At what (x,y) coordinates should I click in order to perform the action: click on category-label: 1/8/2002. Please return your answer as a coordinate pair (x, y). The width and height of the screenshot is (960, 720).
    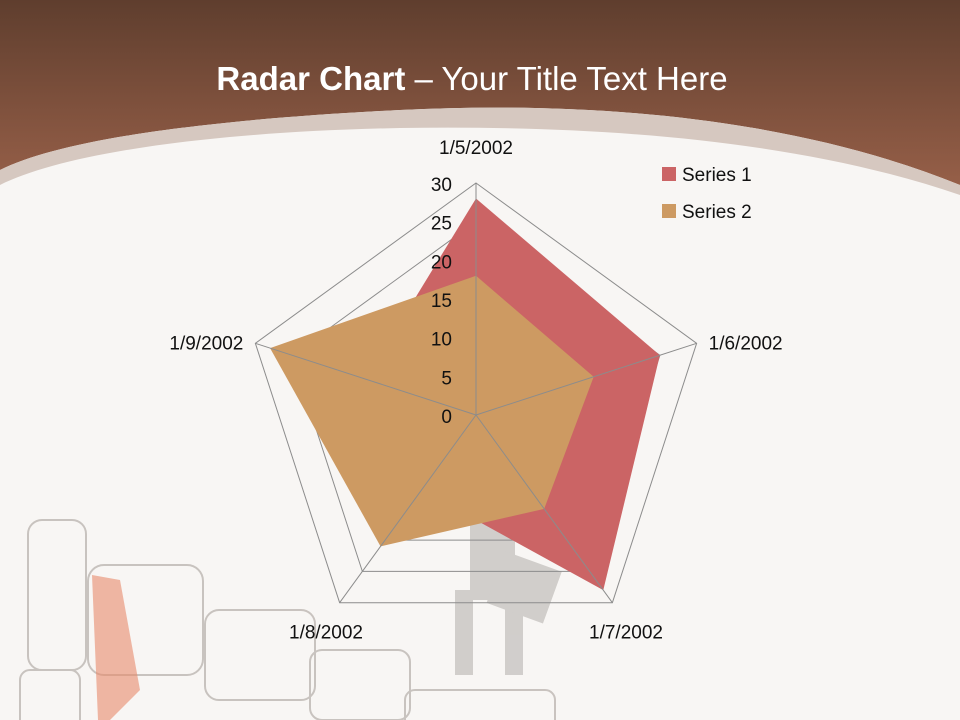
    Looking at the image, I should click on (326, 633).